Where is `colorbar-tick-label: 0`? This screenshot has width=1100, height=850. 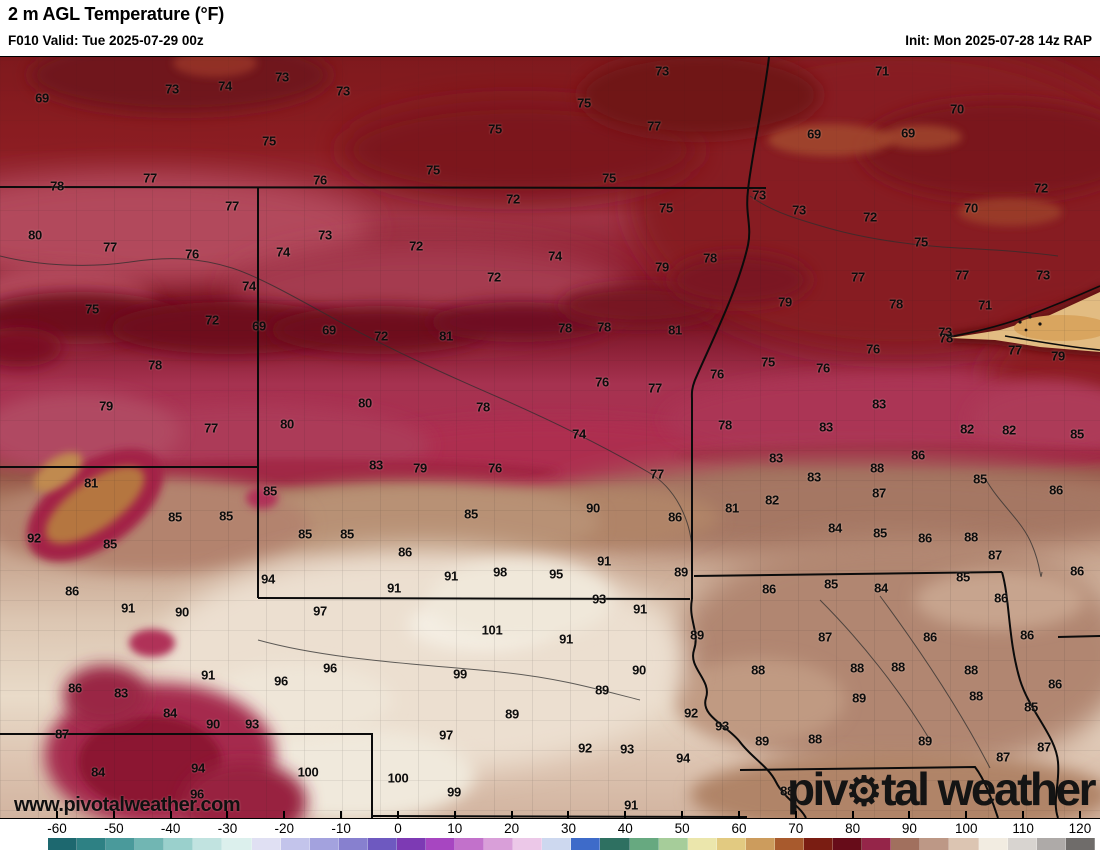 colorbar-tick-label: 0 is located at coordinates (398, 828).